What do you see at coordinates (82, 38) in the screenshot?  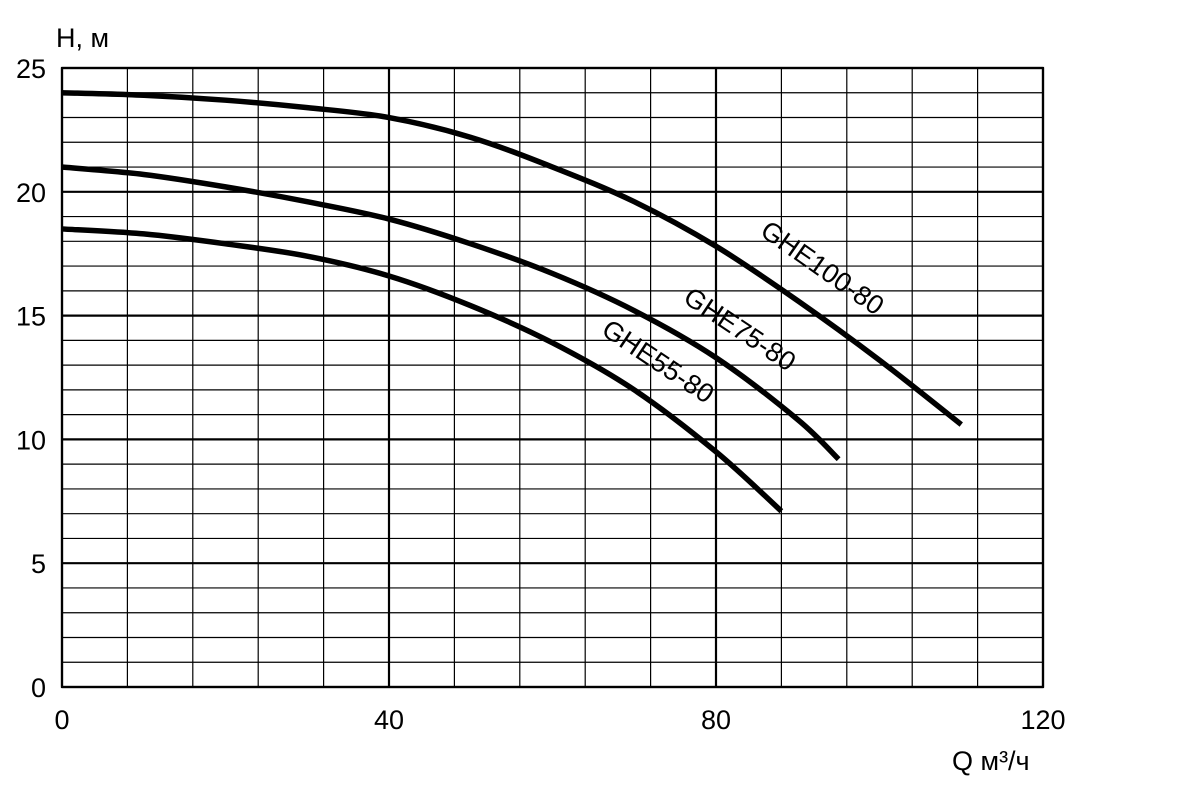 I see `y-axis-title: H, м` at bounding box center [82, 38].